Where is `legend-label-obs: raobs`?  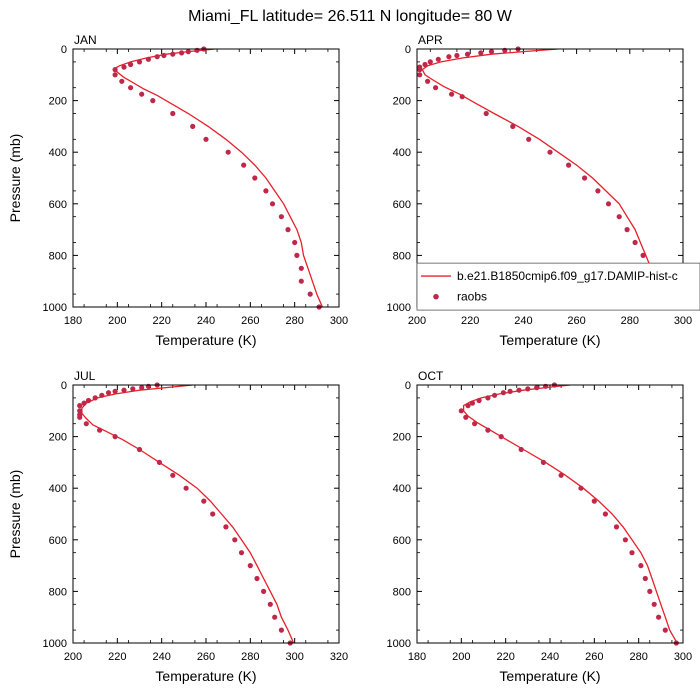 legend-label-obs: raobs is located at coordinates (472, 297).